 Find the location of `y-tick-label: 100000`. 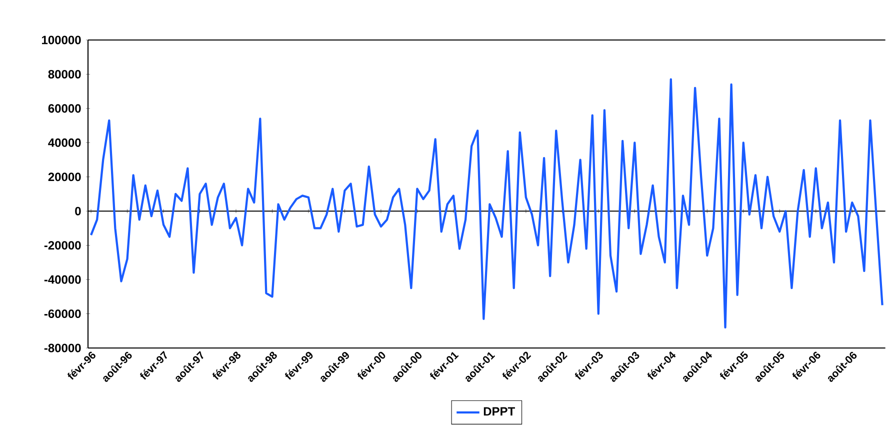

y-tick-label: 100000 is located at coordinates (61, 40).